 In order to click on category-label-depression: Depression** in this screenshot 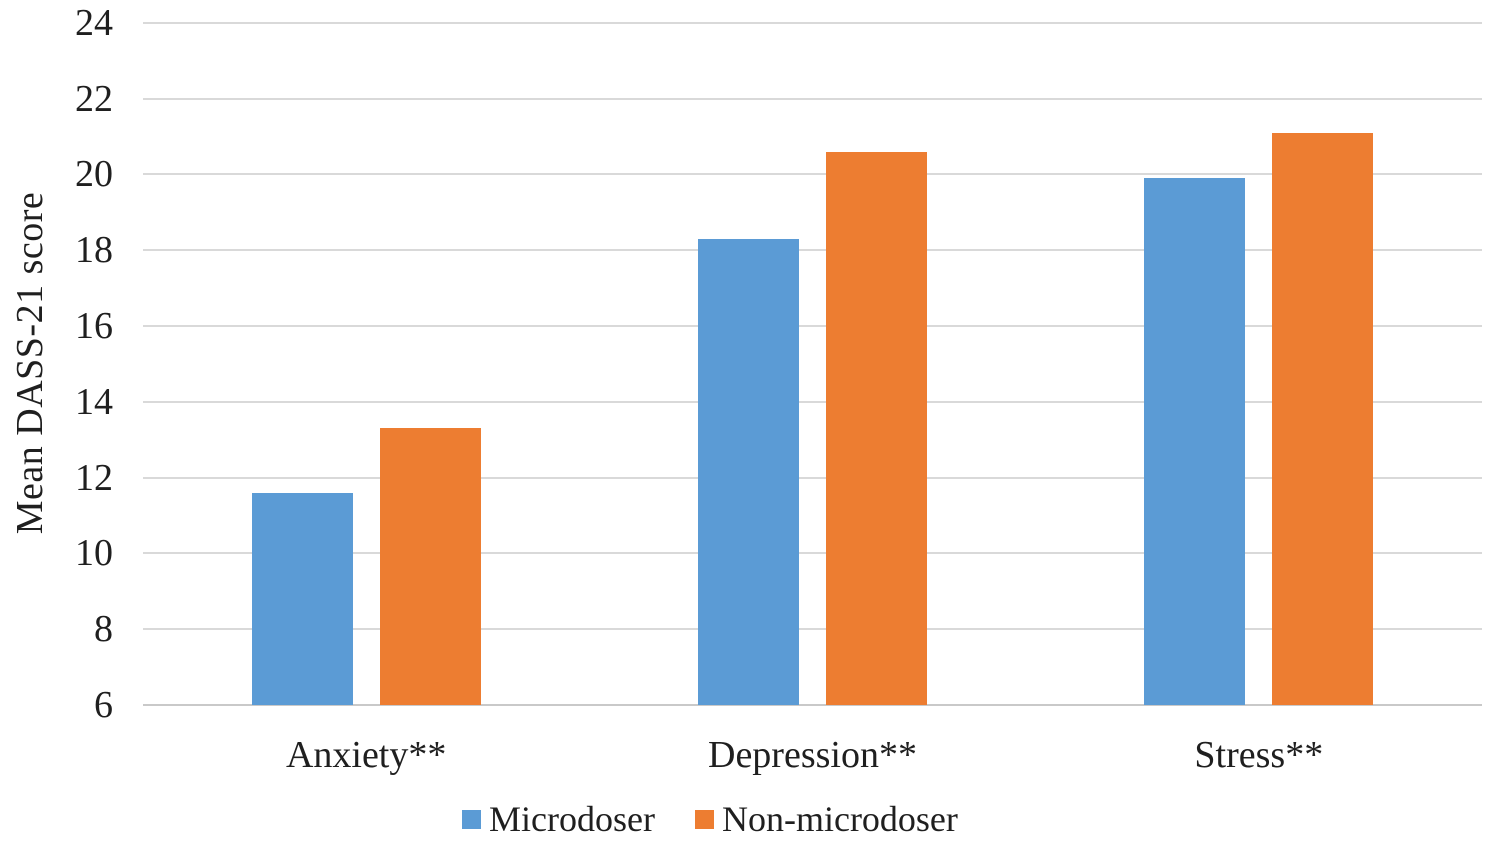, I will do `click(812, 755)`.